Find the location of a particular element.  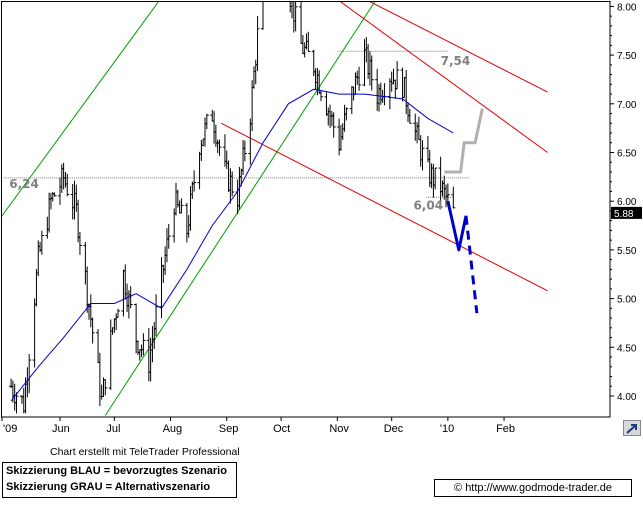

x-tick-label: Oct is located at coordinates (281, 429).